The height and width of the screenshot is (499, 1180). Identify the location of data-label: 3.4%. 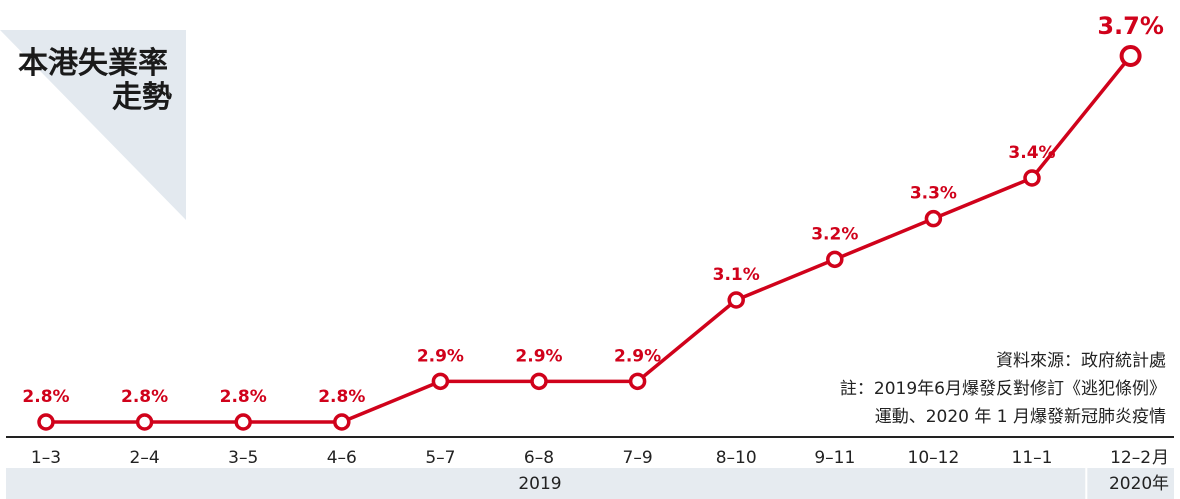
(1031, 153).